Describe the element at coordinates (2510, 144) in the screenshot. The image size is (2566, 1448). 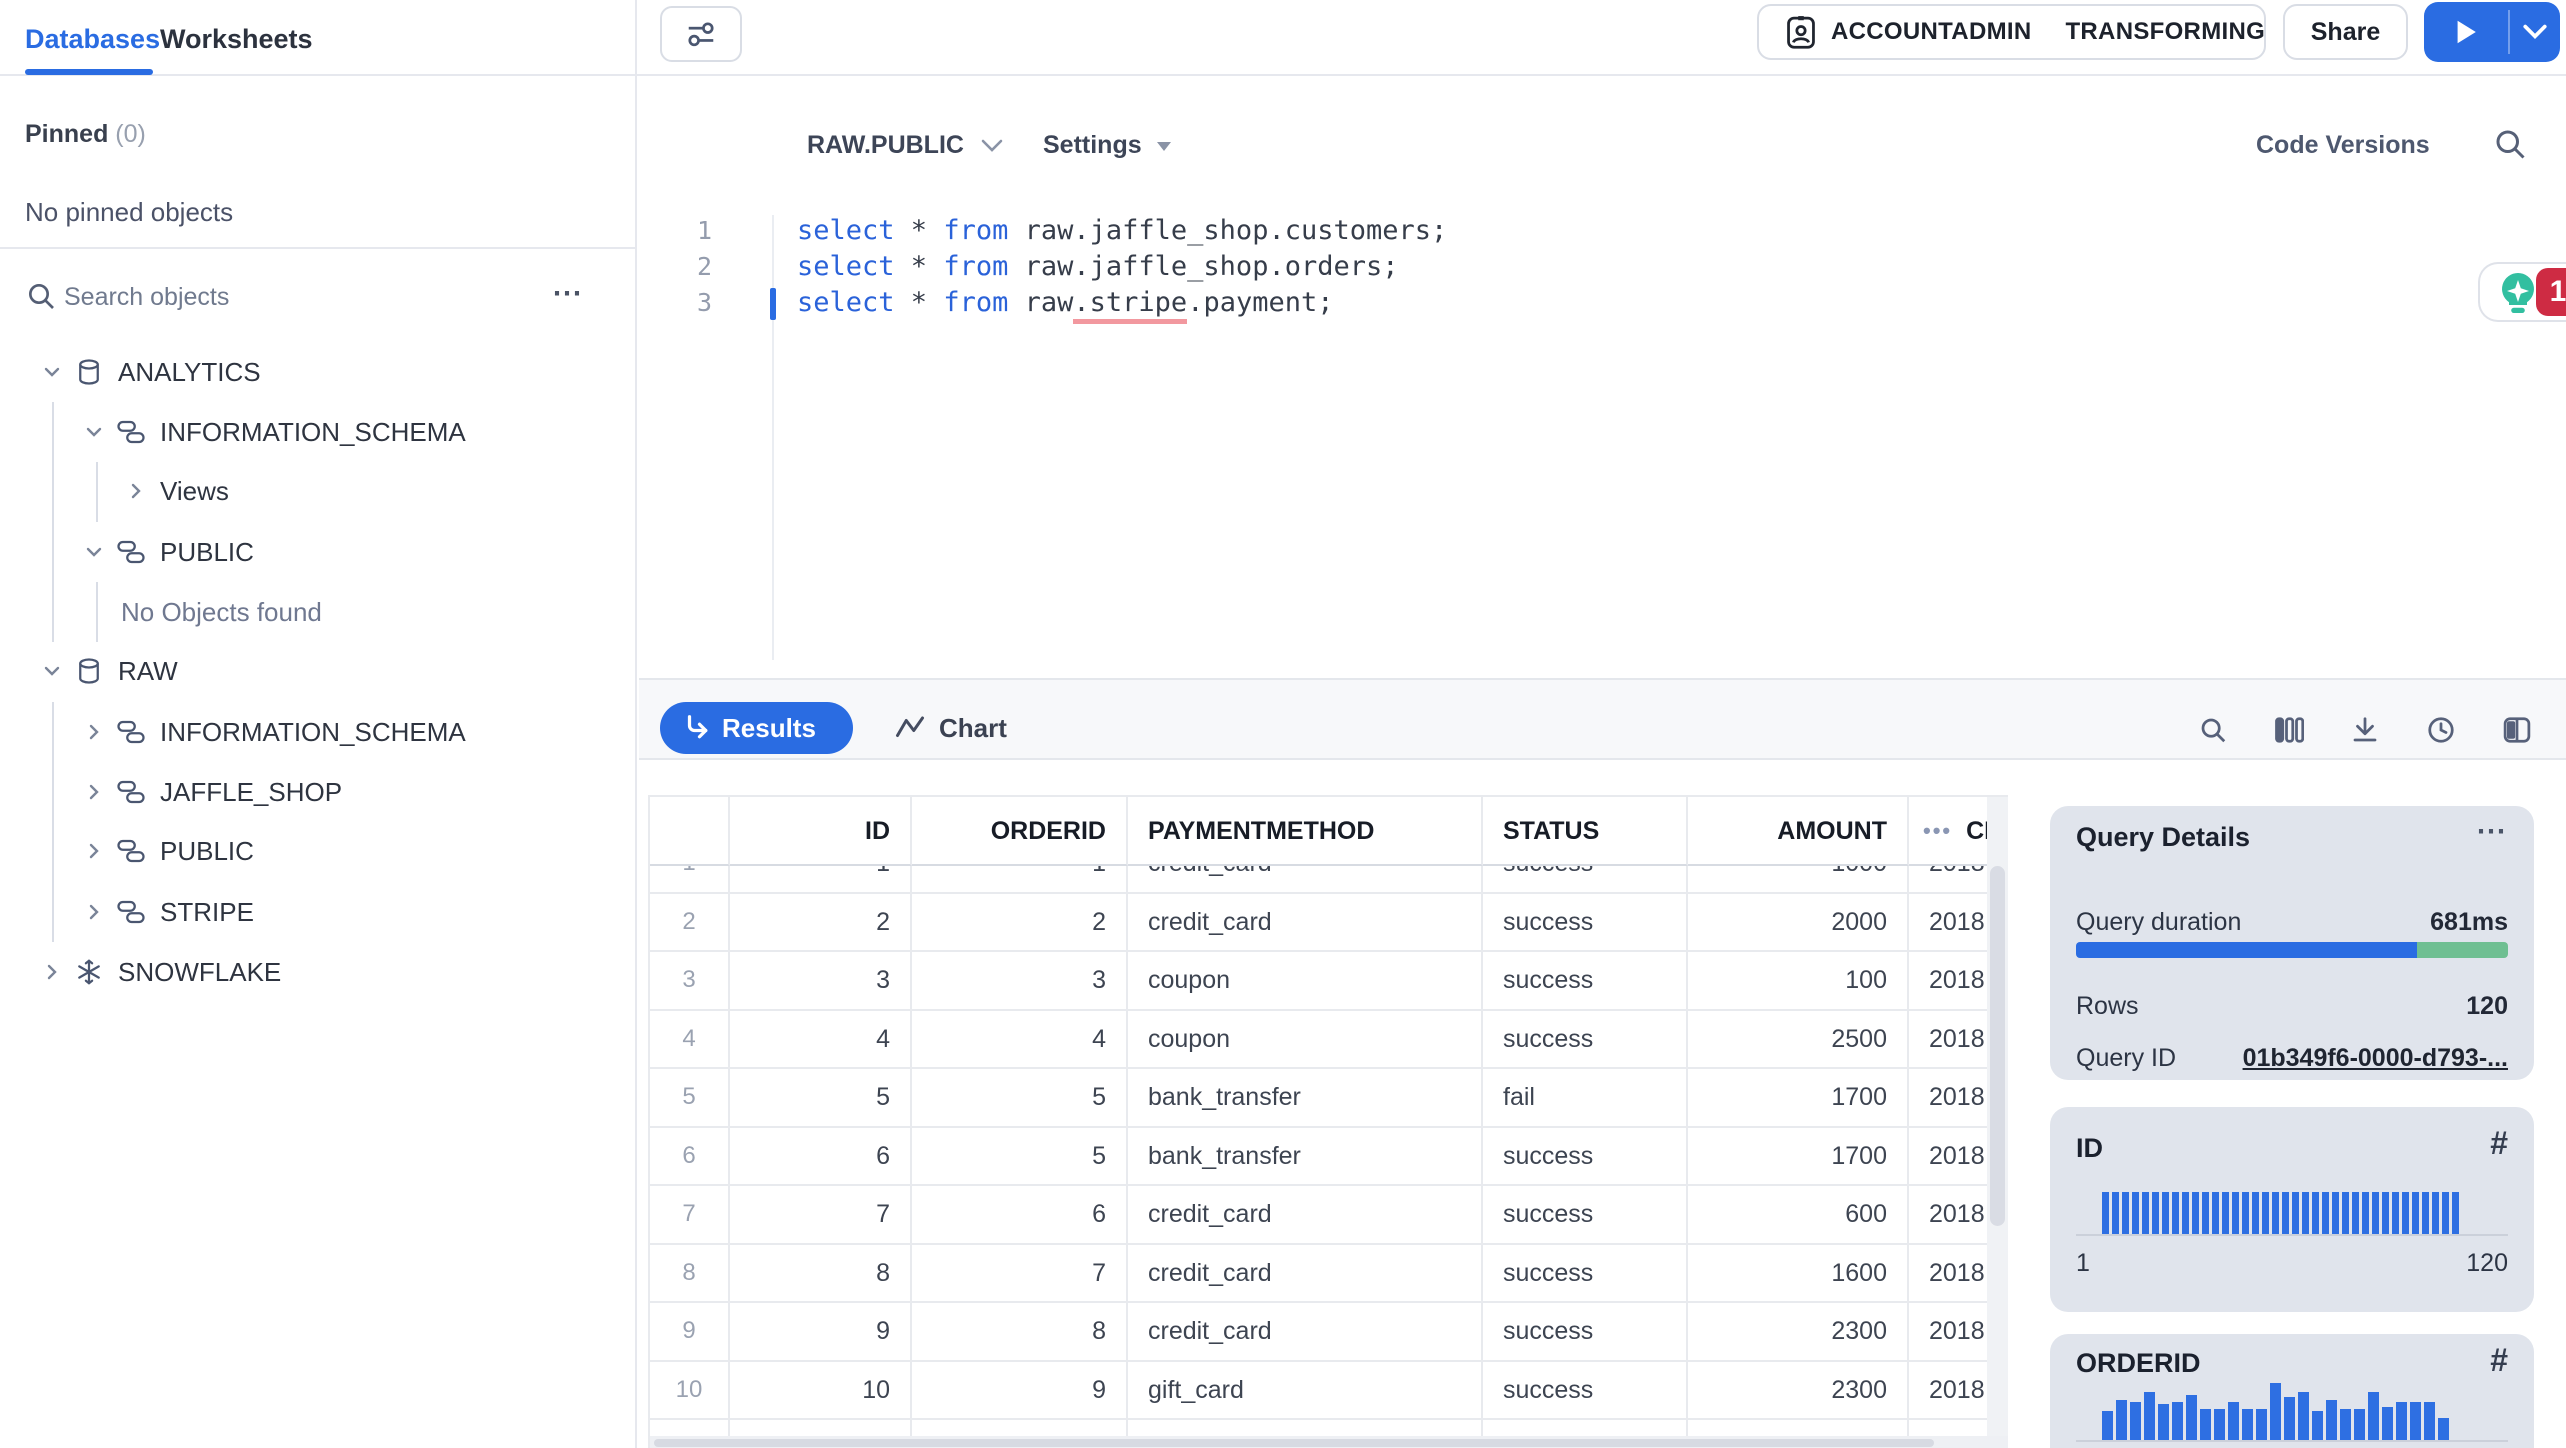
I see `editor-search-icon` at that location.